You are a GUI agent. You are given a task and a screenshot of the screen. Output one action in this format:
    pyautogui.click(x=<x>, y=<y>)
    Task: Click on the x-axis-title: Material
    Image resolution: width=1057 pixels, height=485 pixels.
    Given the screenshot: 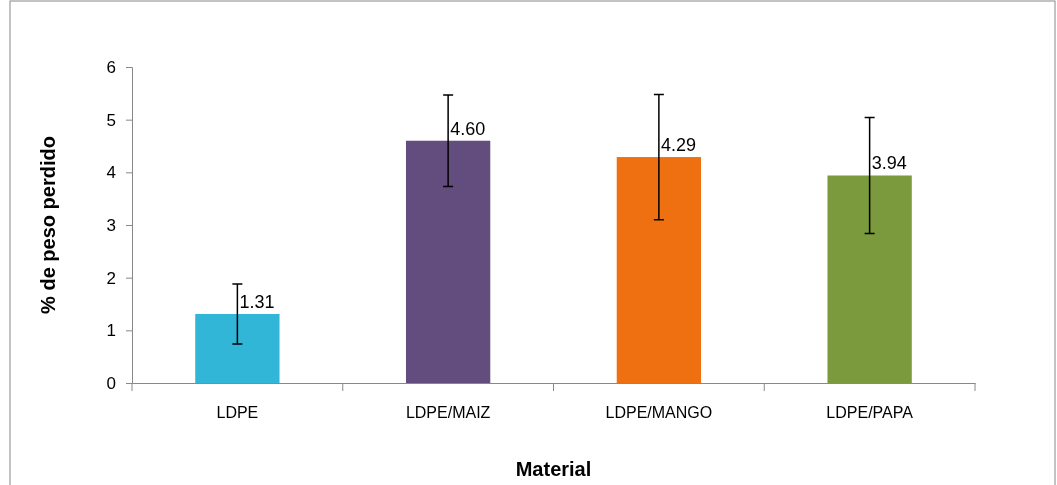 What is the action you would take?
    pyautogui.click(x=553, y=469)
    